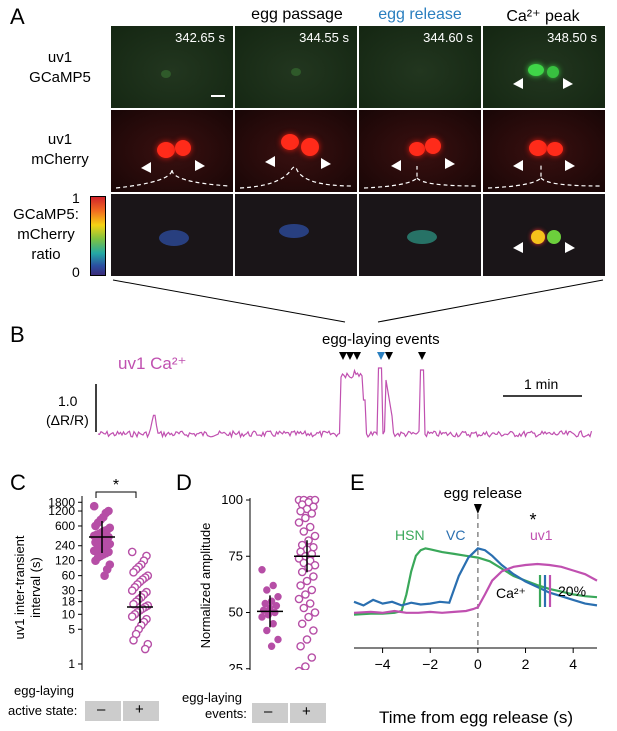 The height and width of the screenshot is (731, 617). I want to click on e-xtick-label: 4, so click(573, 664).